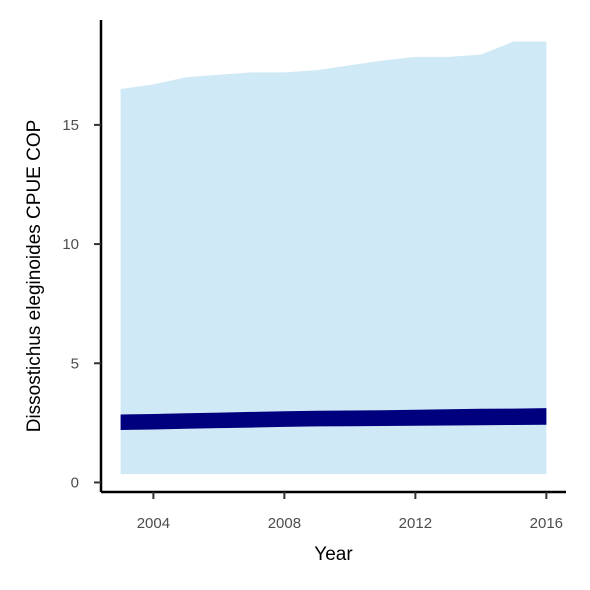 The width and height of the screenshot is (590, 590). Describe the element at coordinates (333, 419) in the screenshot. I see `inner-ribbon` at that location.